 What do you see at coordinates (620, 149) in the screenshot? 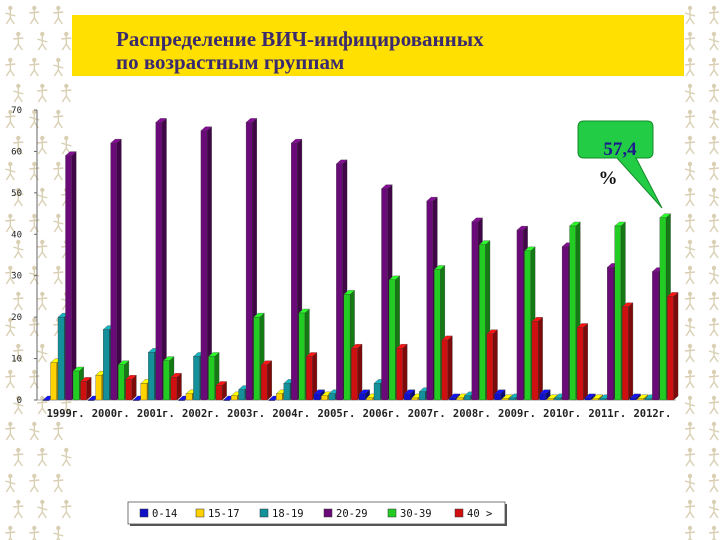
I see `callout-value: 57,4` at bounding box center [620, 149].